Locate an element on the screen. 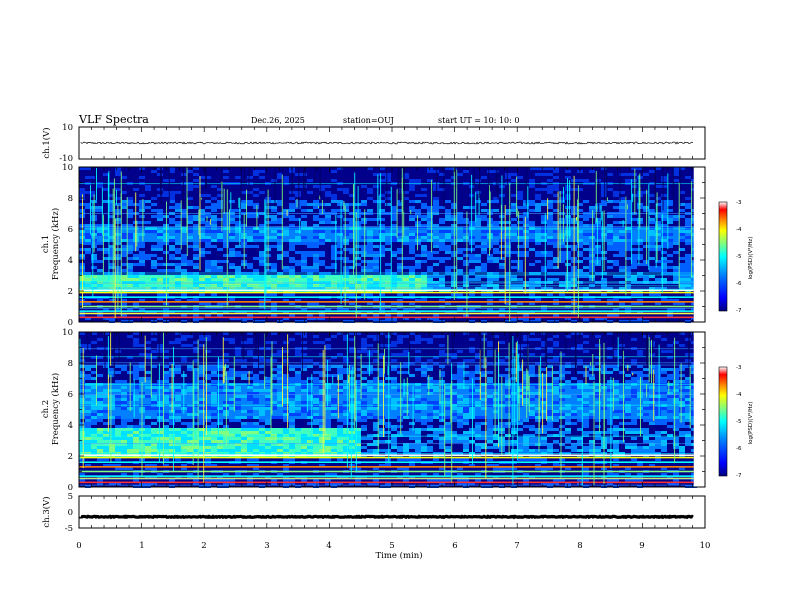 The image size is (792, 612). spectrogram-blank is located at coordinates (699, 244).